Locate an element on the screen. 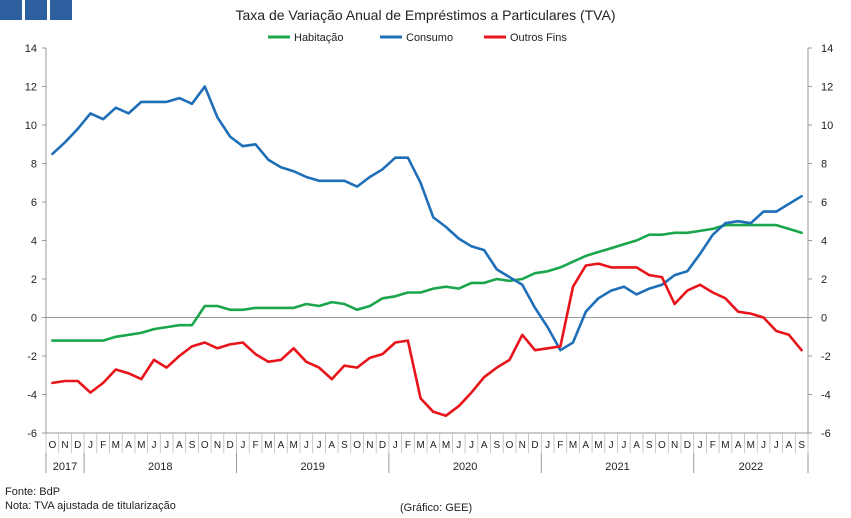  y-tick-label-right: 8 is located at coordinates (824, 165).